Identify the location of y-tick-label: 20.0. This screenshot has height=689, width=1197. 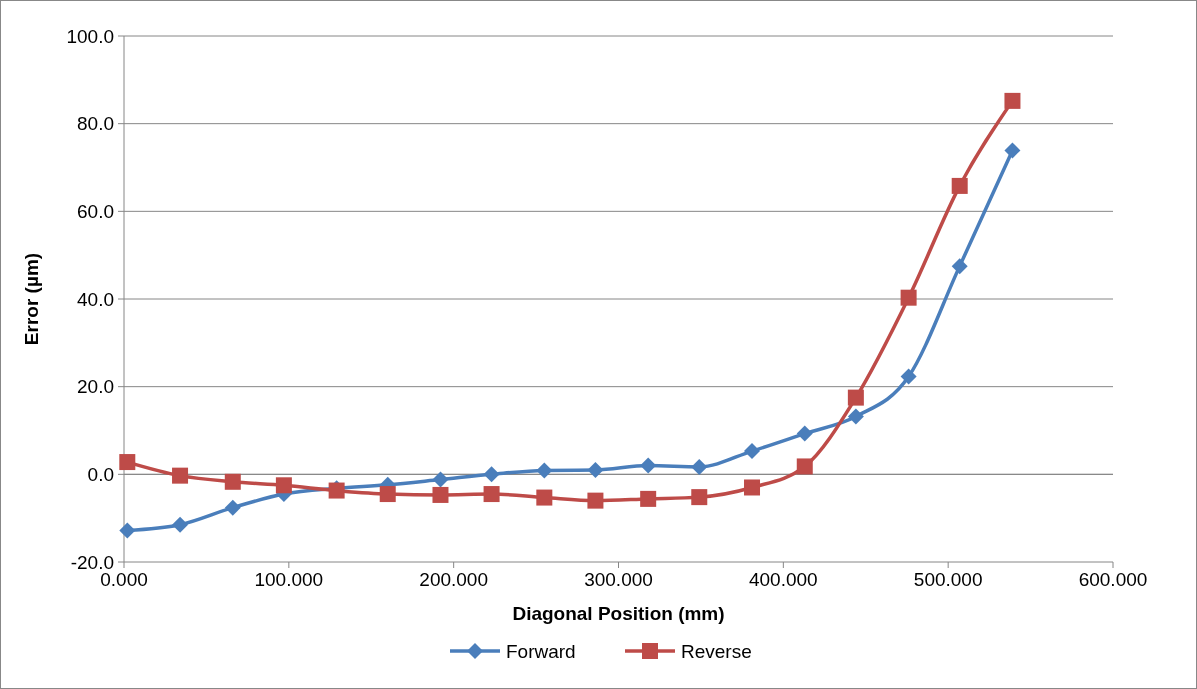
(95, 387).